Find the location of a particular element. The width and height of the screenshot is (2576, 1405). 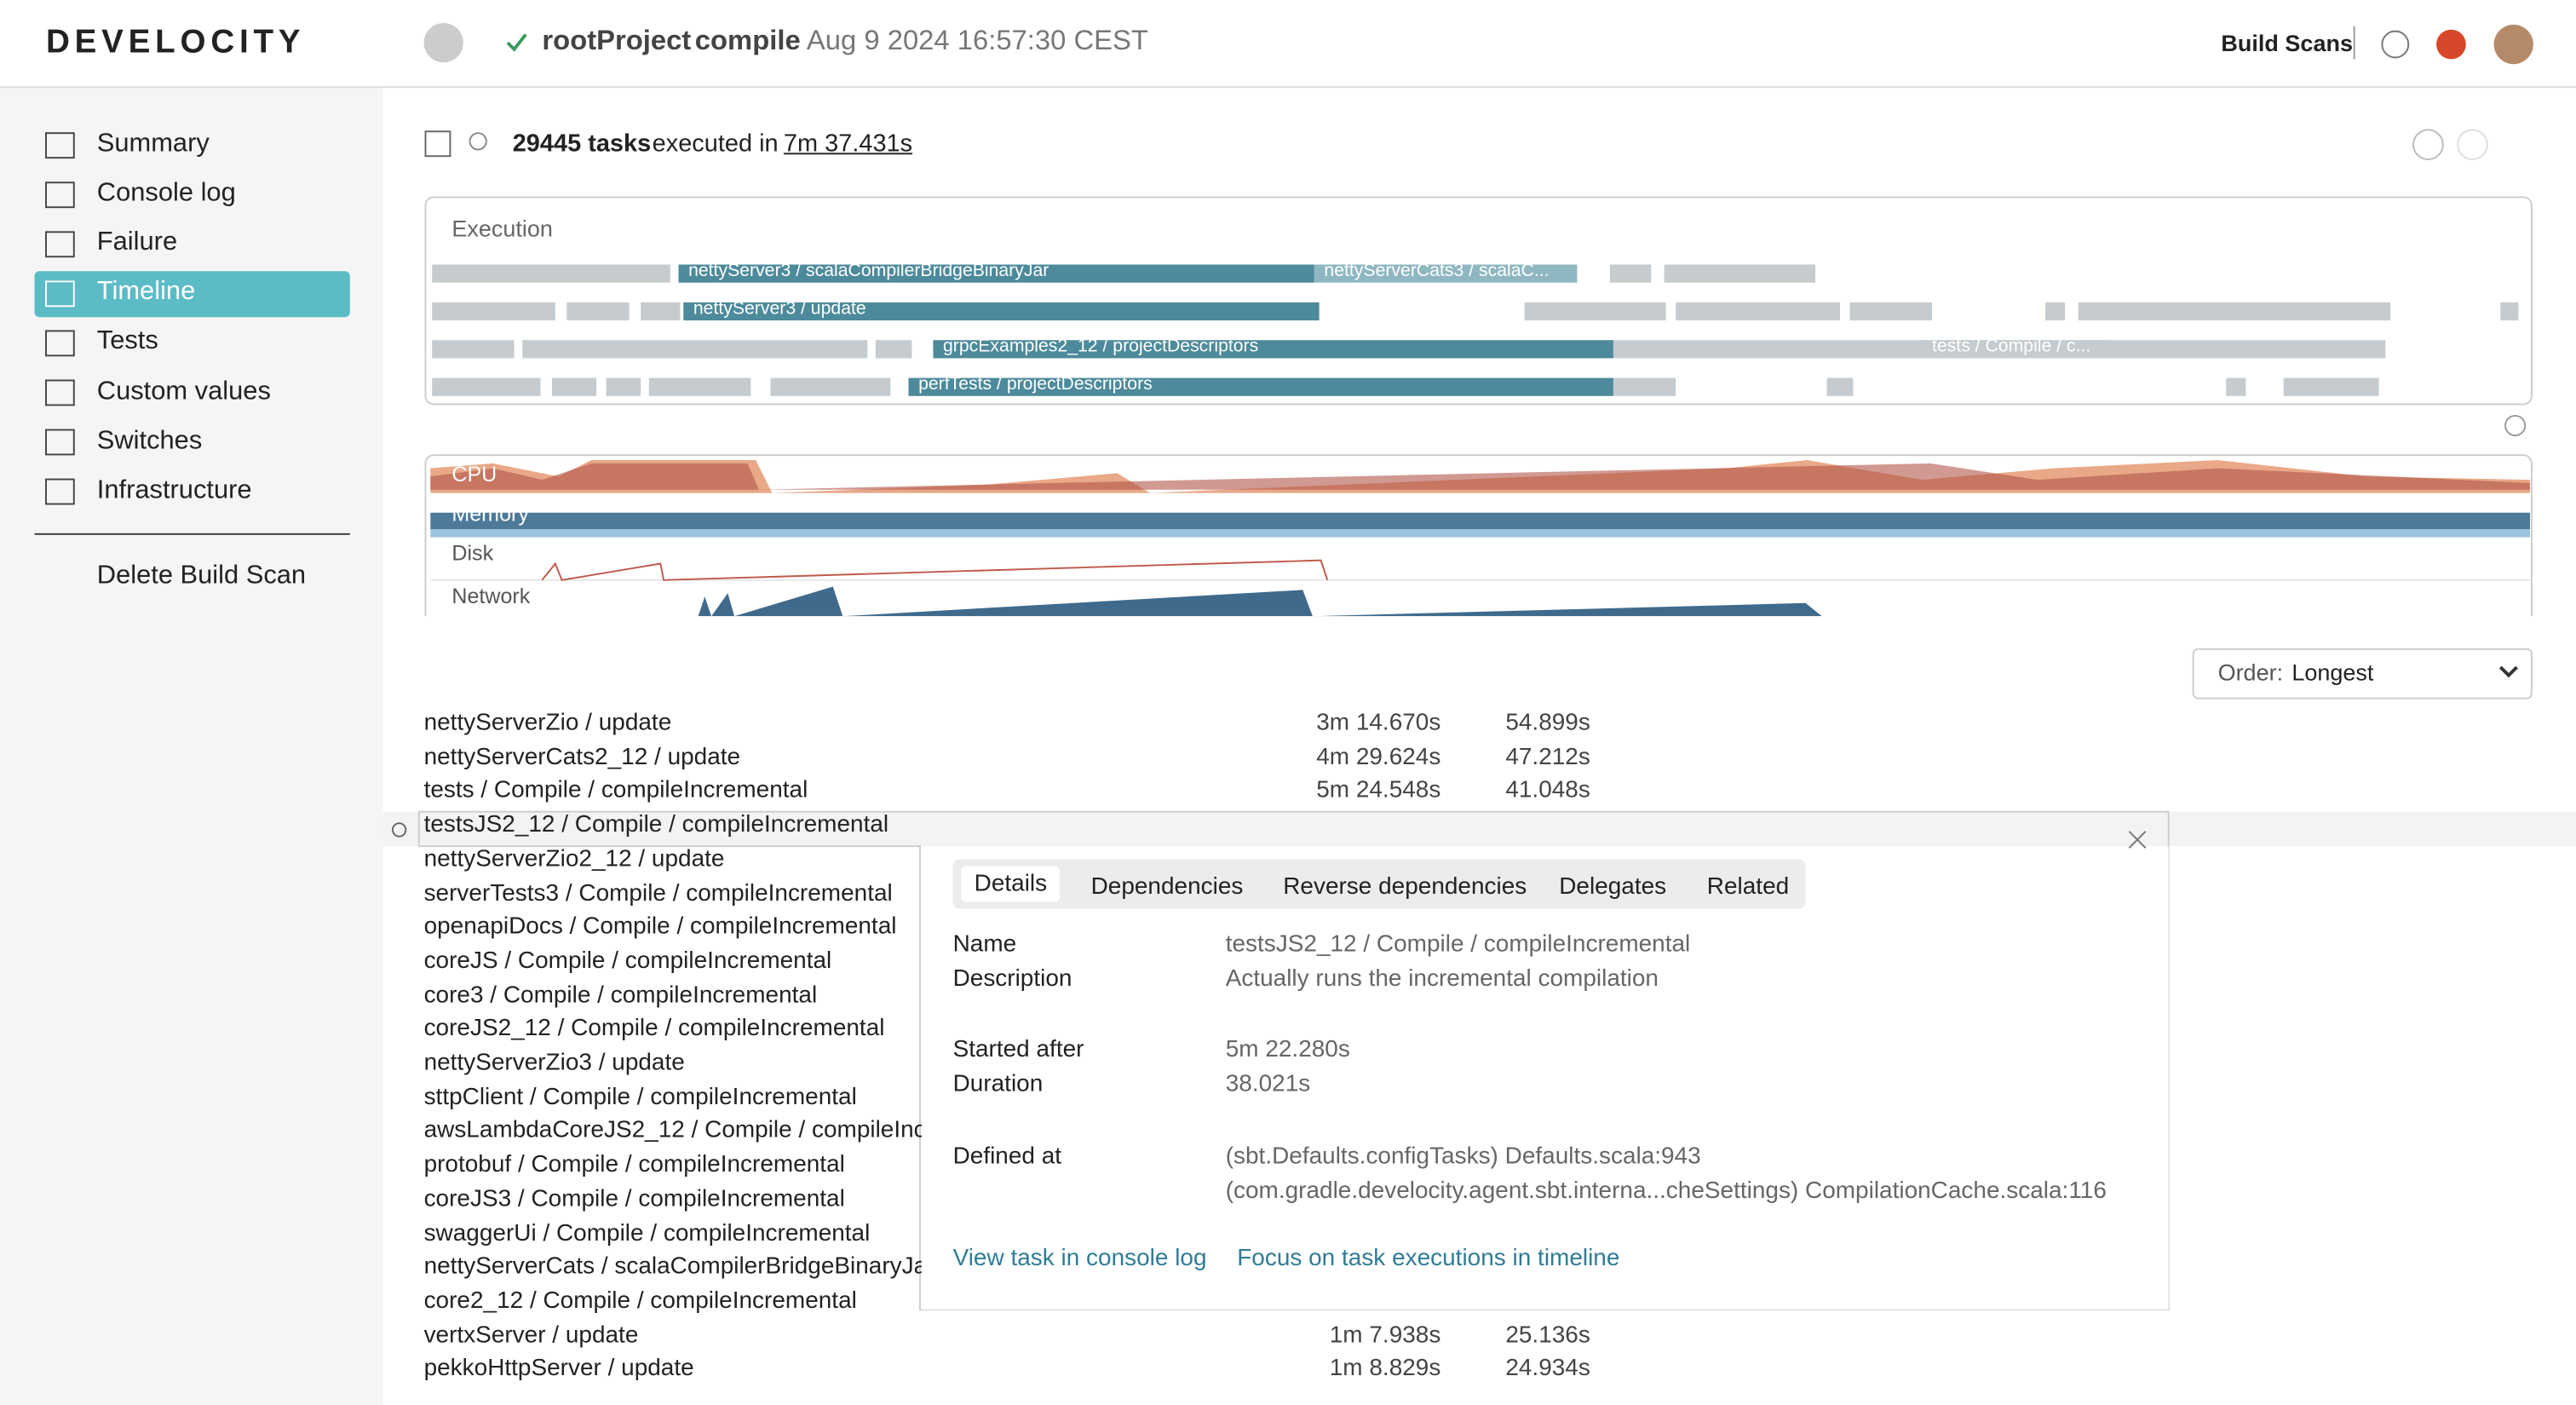

tab: Dependencies is located at coordinates (1167, 887).